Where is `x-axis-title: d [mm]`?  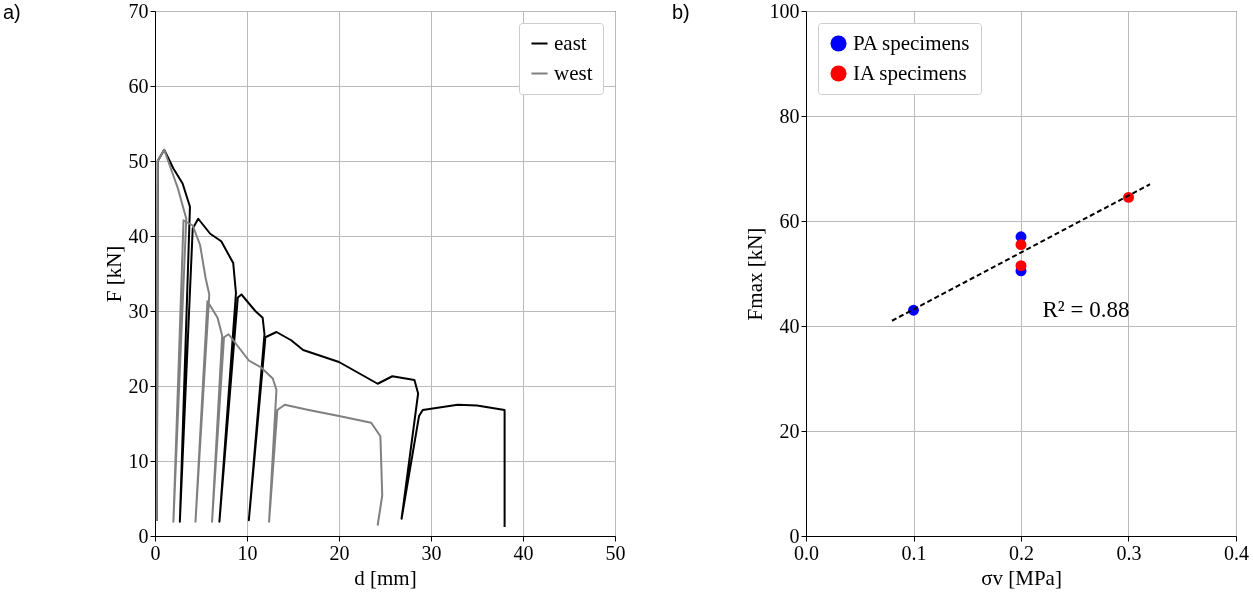 x-axis-title: d [mm] is located at coordinates (385, 577).